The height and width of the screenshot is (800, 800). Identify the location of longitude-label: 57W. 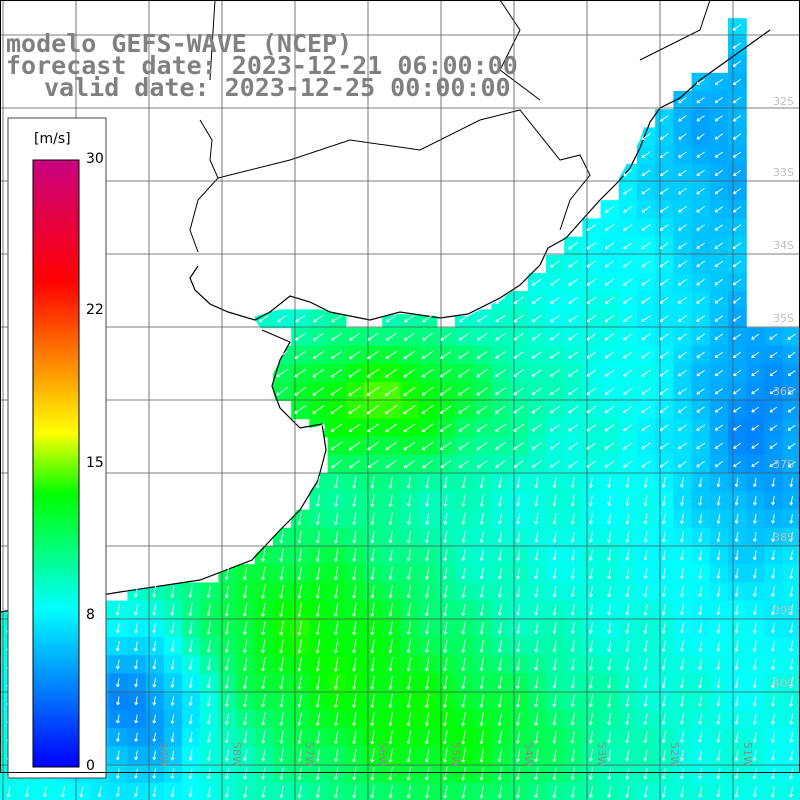
(309, 754).